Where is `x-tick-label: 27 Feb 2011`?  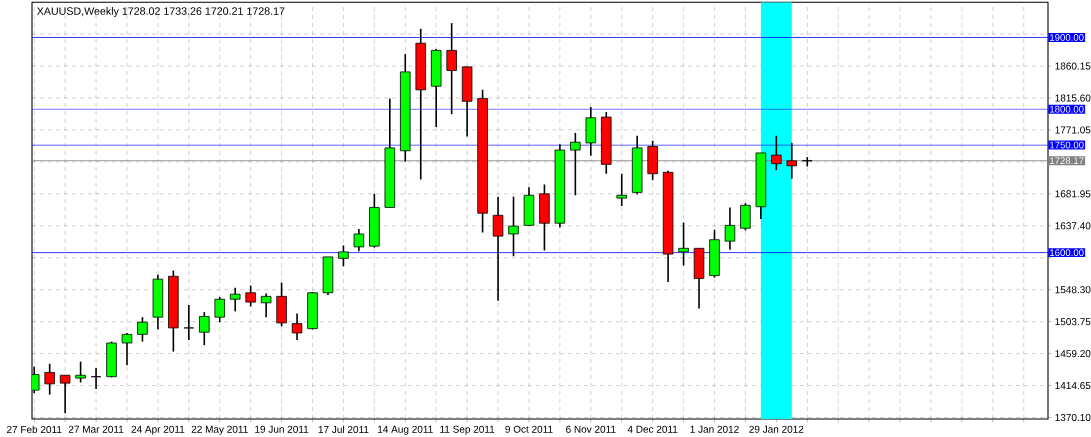 x-tick-label: 27 Feb 2011 is located at coordinates (34, 429).